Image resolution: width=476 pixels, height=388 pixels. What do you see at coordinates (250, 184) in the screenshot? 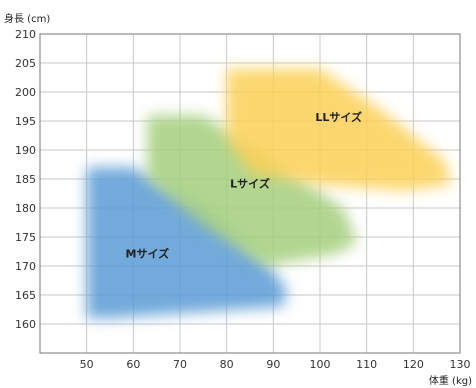
I see `region-label: Lサイズ` at bounding box center [250, 184].